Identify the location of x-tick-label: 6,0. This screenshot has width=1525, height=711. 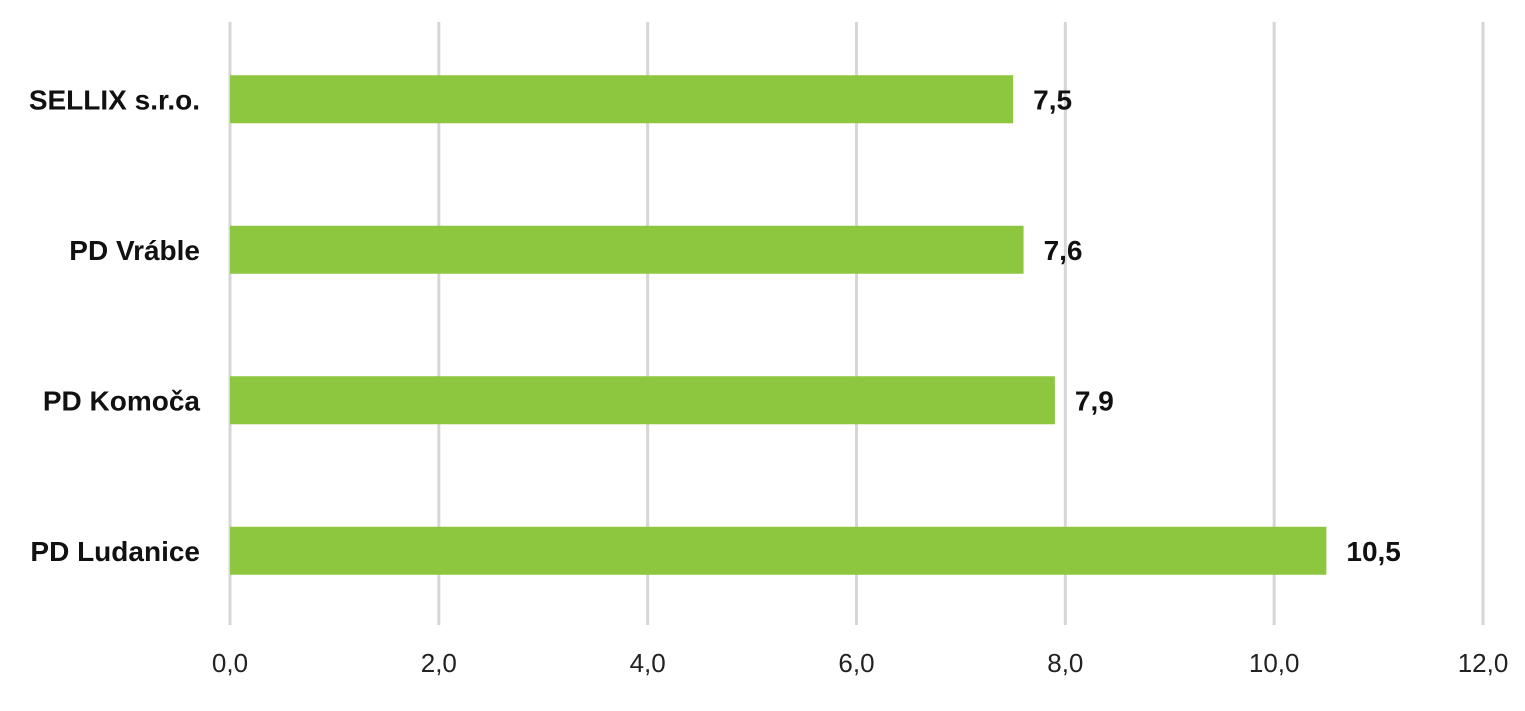
(856, 663).